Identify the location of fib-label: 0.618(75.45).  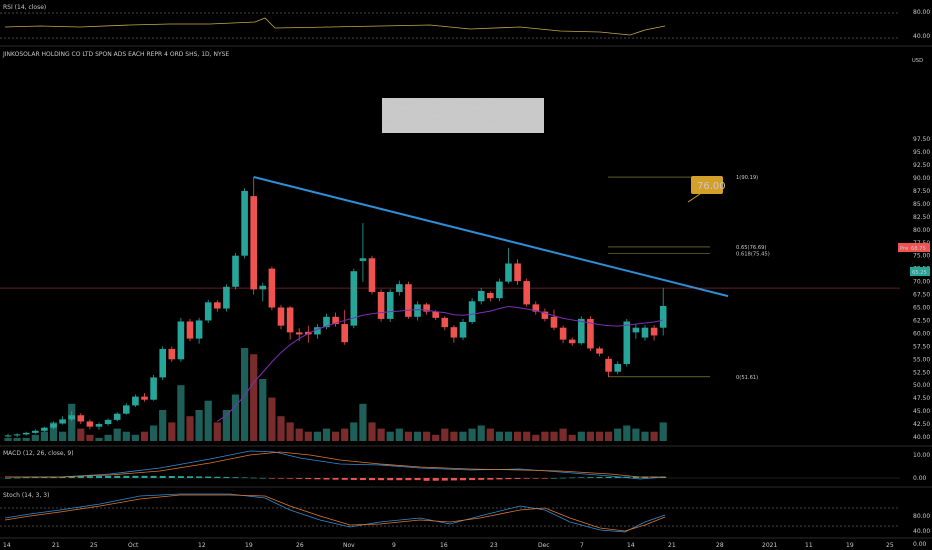
(753, 254).